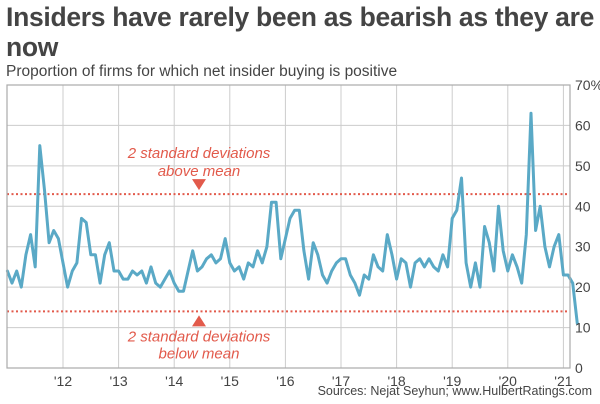 The height and width of the screenshot is (404, 600). I want to click on x-tick-label: '15, so click(230, 381).